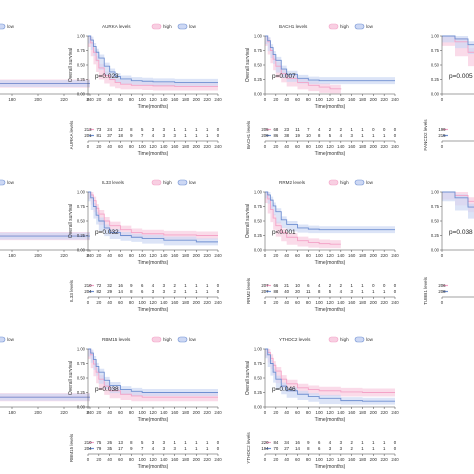  I want to click on risk-table-label: BACH1 levels, so click(248, 134).